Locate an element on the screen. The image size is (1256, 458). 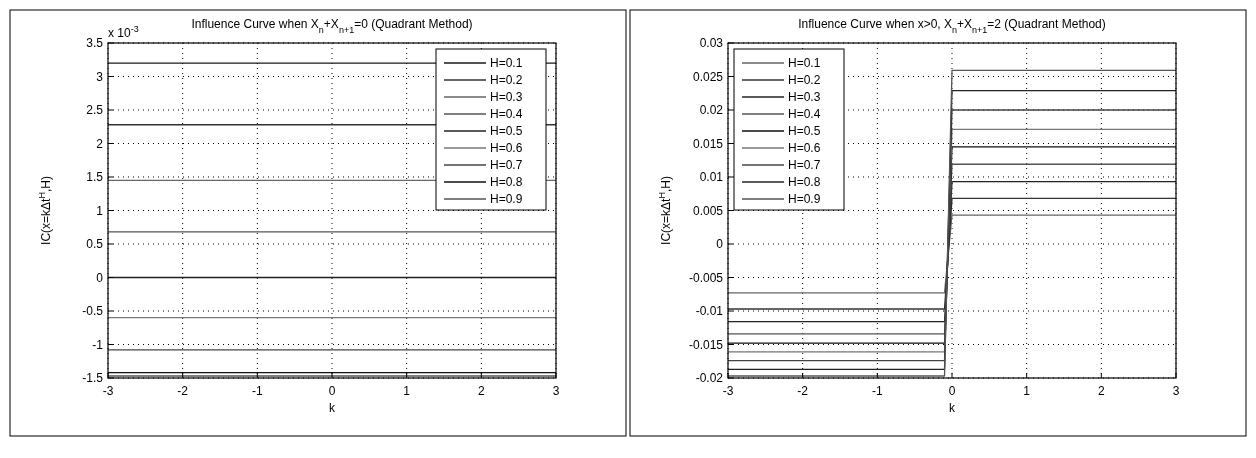
chart-title: Influence Curve when x>0, X$_{n}$+X$_{n+1}$=2 (Quadrant Method) is located at coordinates (952, 26).